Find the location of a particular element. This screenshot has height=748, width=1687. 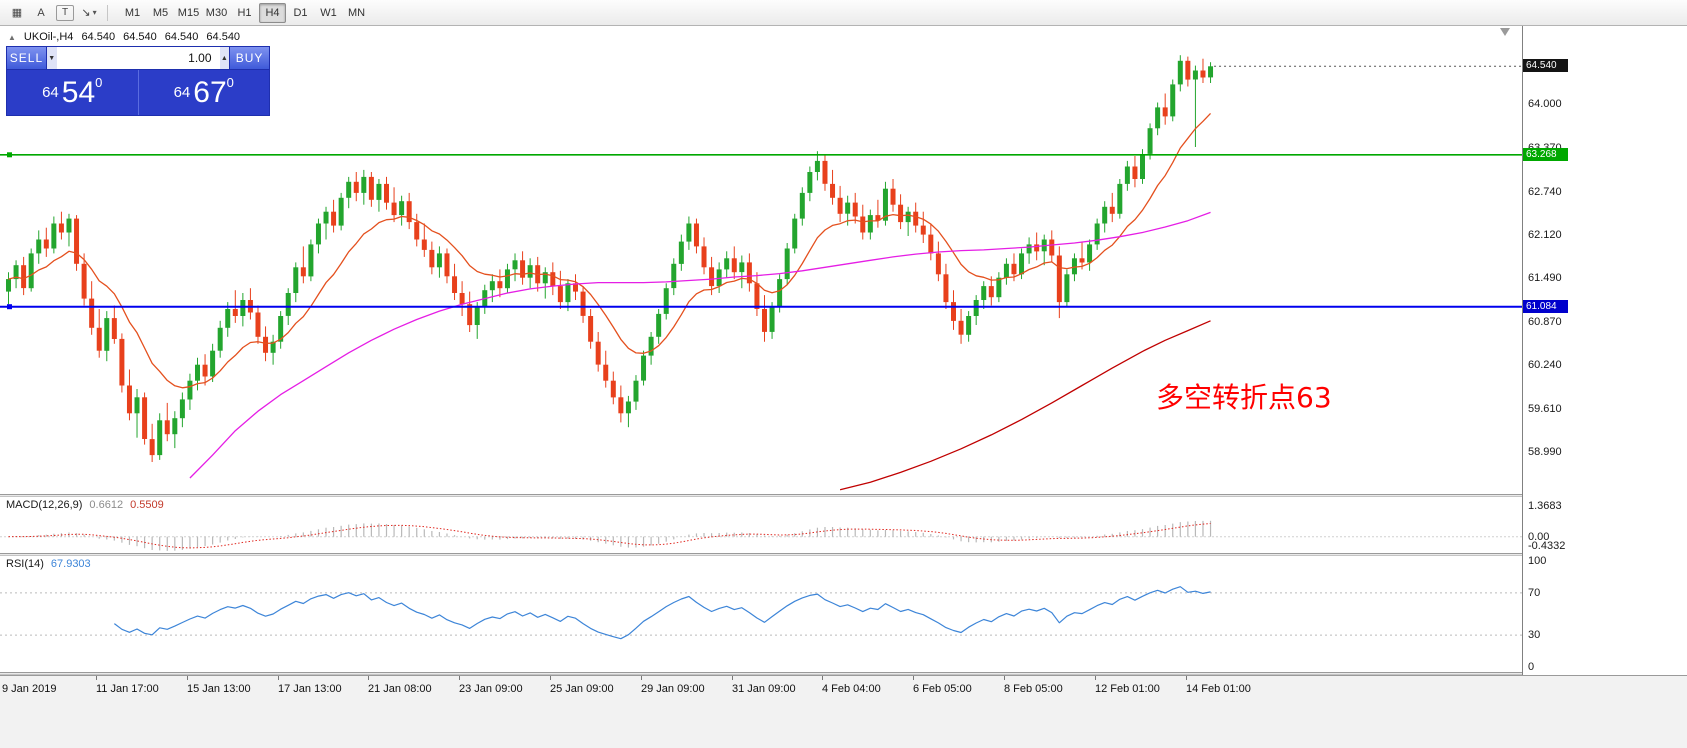

buy-price-point: 0 is located at coordinates (230, 82).